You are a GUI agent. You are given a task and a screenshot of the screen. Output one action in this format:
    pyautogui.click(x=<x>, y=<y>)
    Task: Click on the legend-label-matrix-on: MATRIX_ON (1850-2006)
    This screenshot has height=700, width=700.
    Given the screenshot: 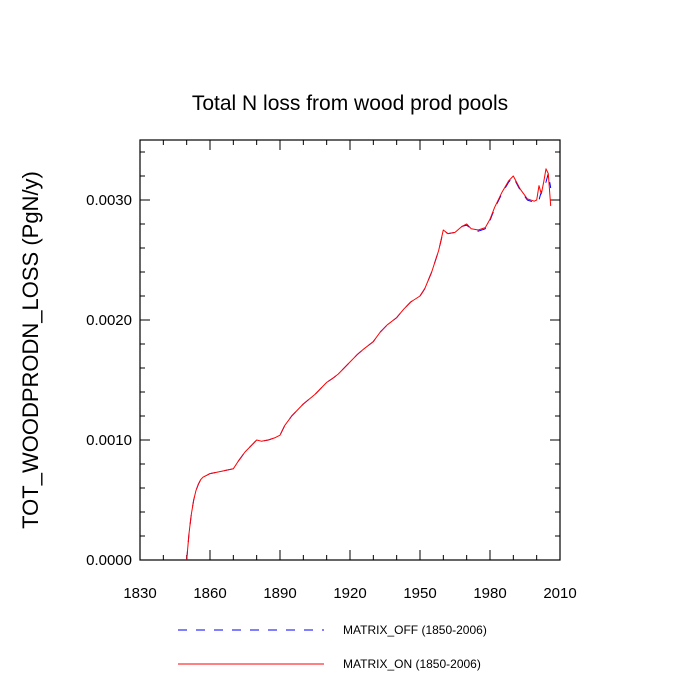 What is the action you would take?
    pyautogui.click(x=412, y=664)
    